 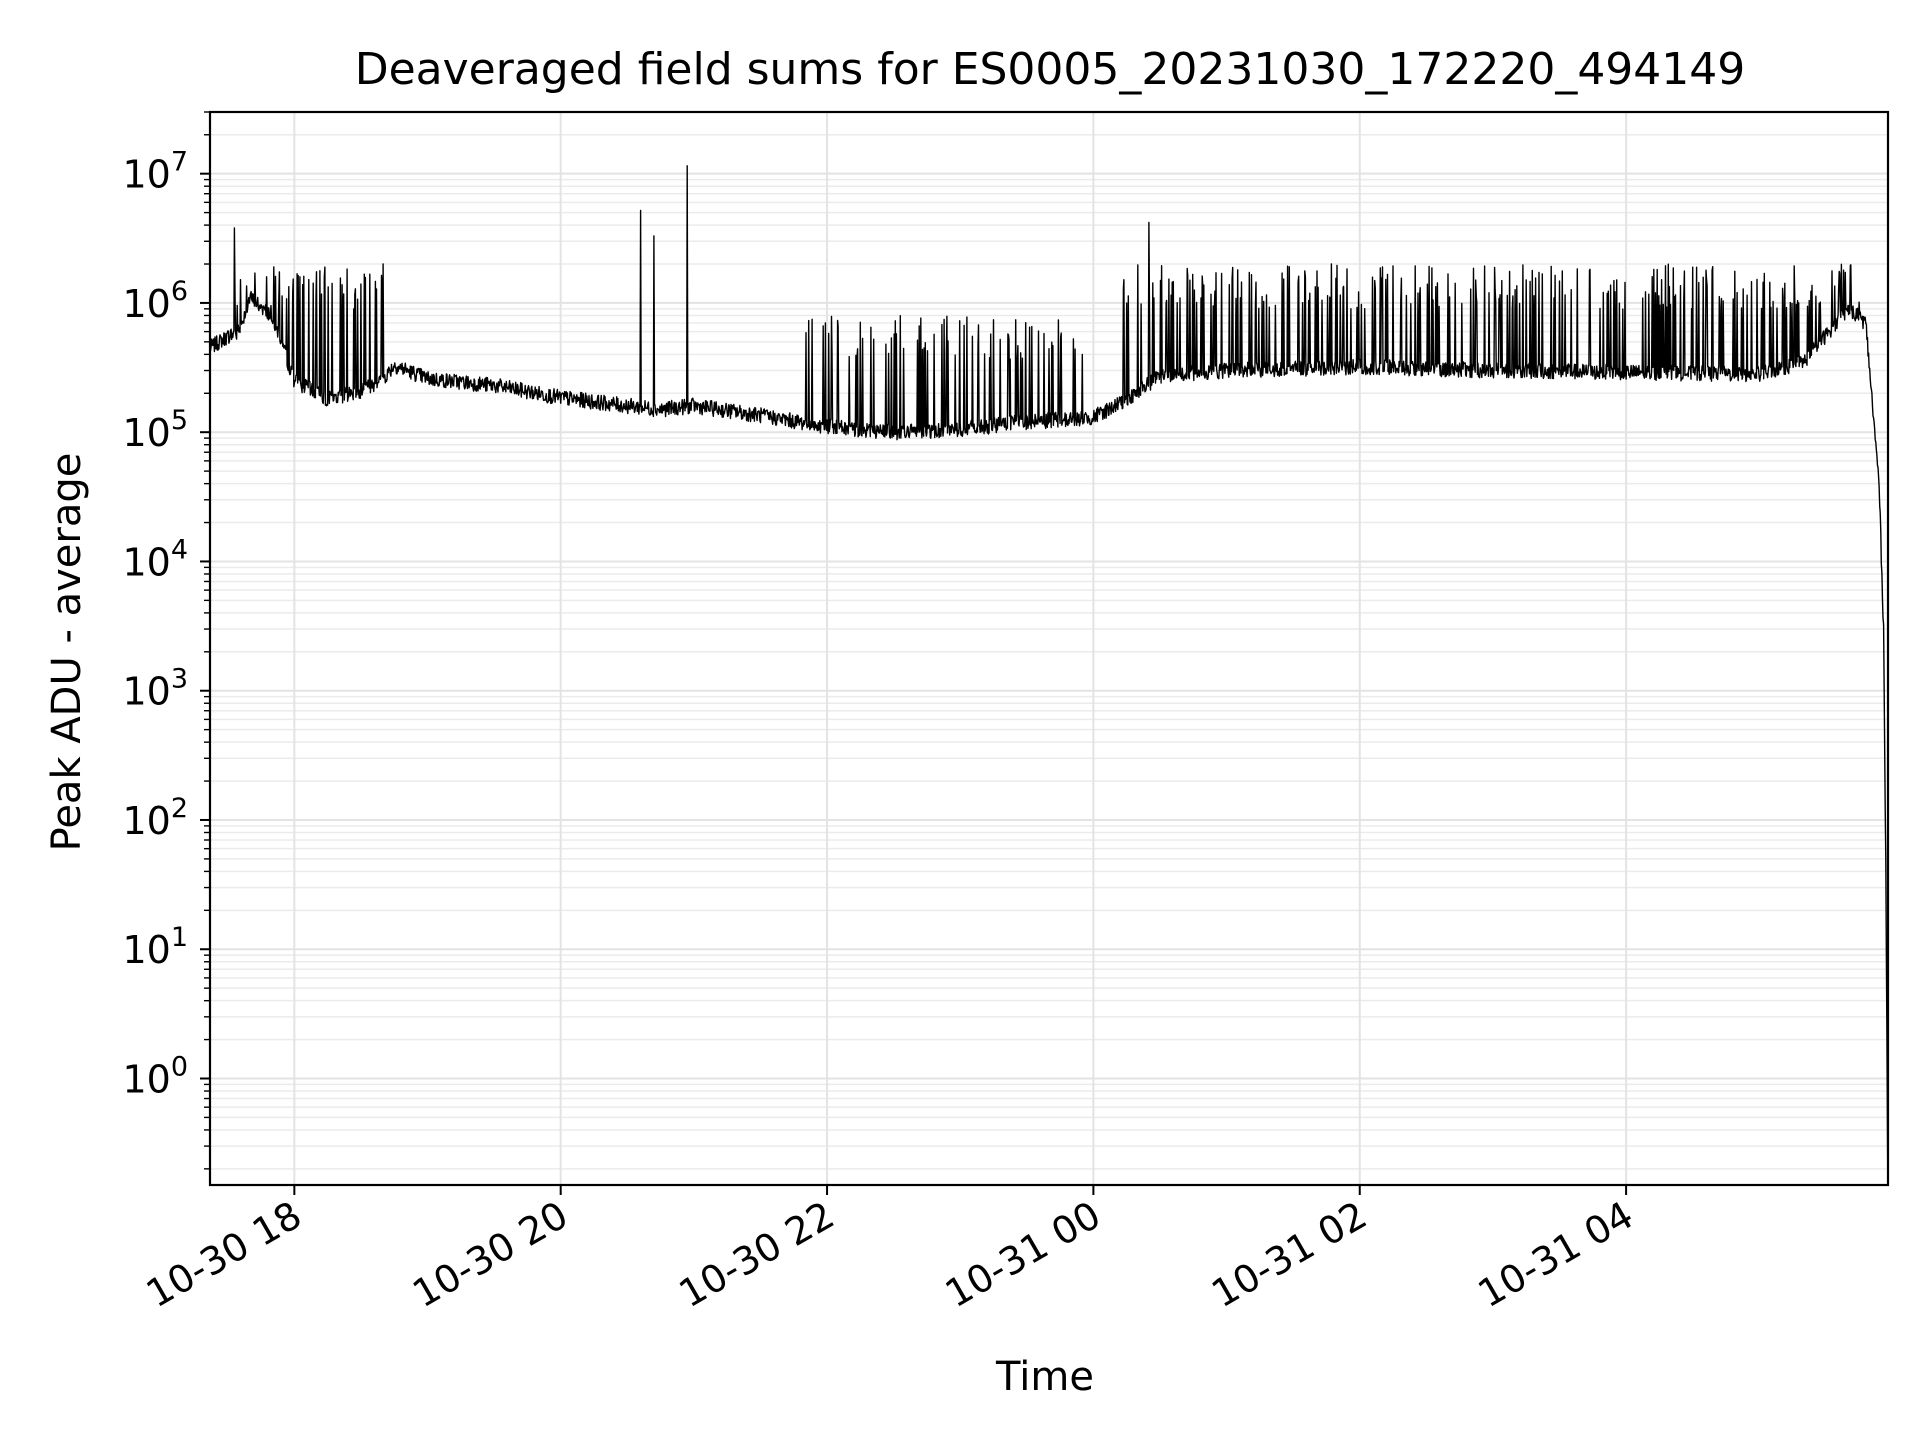 I want to click on y-tick-label: 103, so click(x=155, y=689).